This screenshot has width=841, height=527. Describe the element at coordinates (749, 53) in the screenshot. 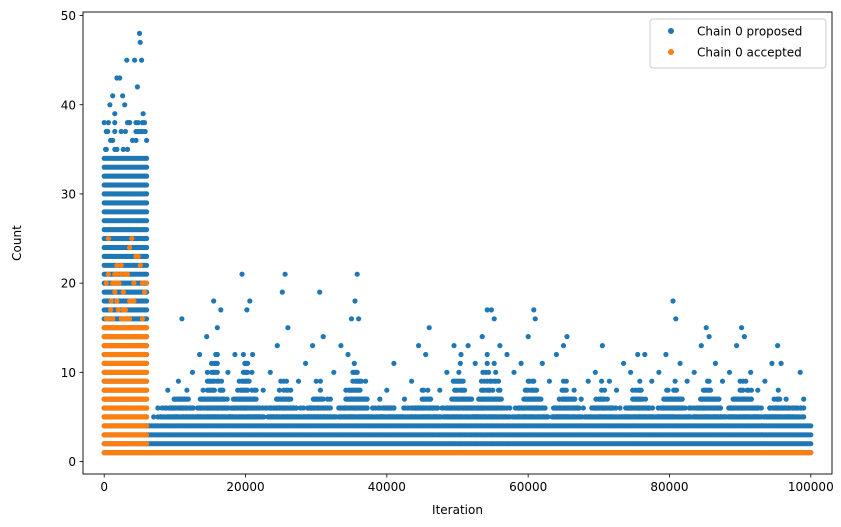

I see `legend-label-accepted: Chain 0 accepted` at that location.